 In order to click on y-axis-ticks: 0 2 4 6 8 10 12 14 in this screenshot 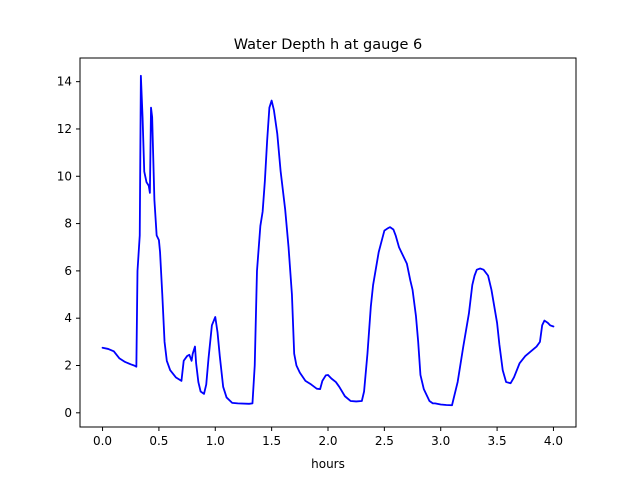, I will do `click(68, 247)`.